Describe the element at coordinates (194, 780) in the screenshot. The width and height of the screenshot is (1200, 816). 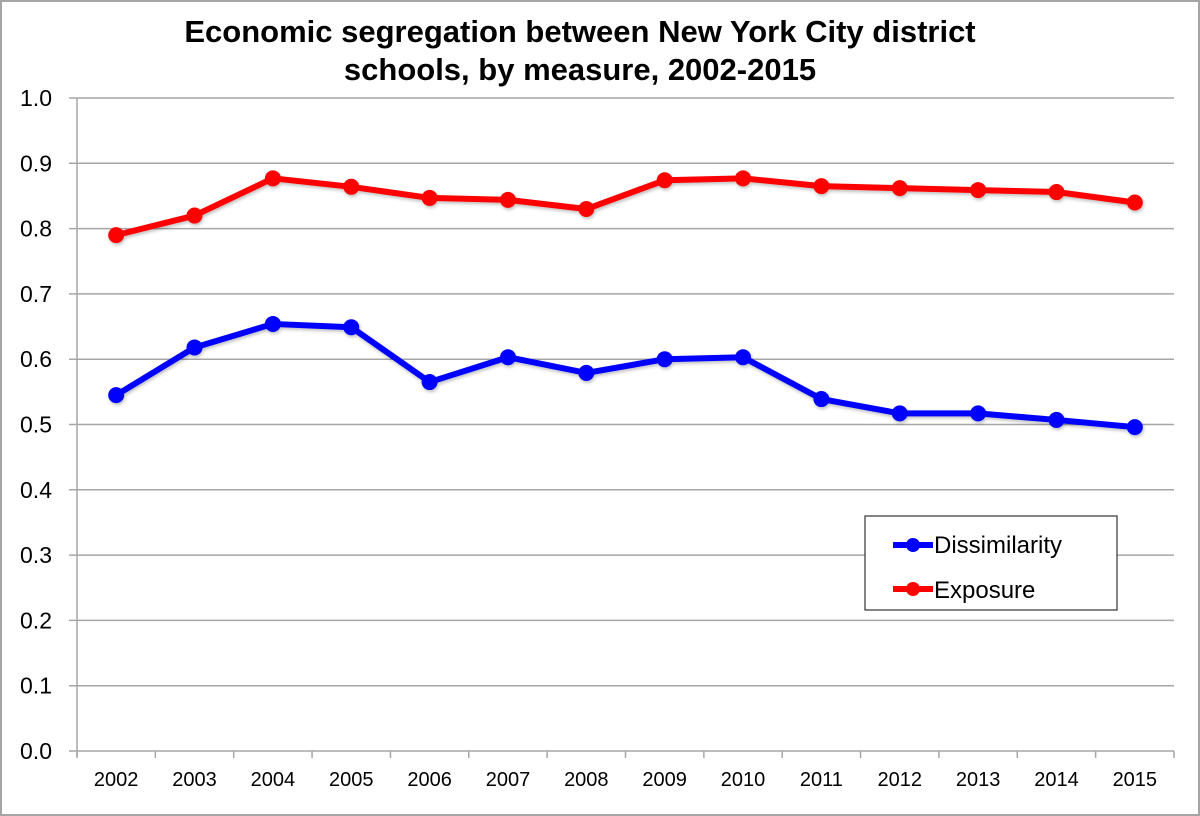
I see `x-tick-label: 2003` at that location.